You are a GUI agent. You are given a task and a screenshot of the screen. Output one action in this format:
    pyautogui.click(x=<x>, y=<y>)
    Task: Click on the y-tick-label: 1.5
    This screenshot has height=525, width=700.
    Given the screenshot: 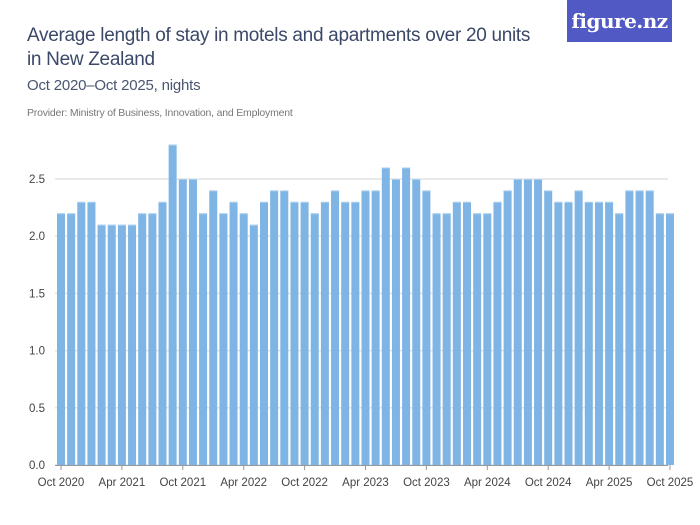 What is the action you would take?
    pyautogui.click(x=37, y=294)
    